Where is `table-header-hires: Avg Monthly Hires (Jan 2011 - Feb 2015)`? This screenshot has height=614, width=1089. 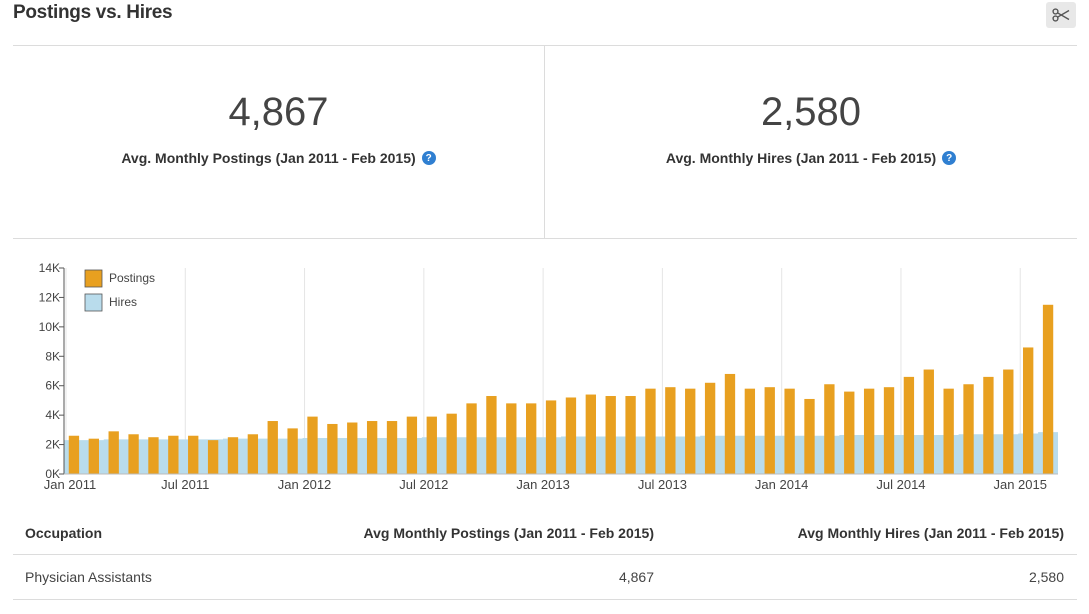 table-header-hires: Avg Monthly Hires (Jan 2011 - Feb 2015) is located at coordinates (930, 533).